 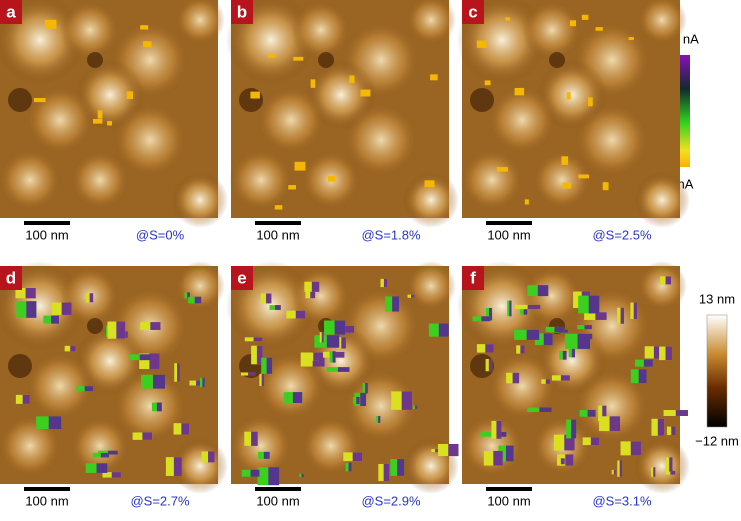 What do you see at coordinates (622, 500) in the screenshot?
I see `strain-label: @S=3.1%` at bounding box center [622, 500].